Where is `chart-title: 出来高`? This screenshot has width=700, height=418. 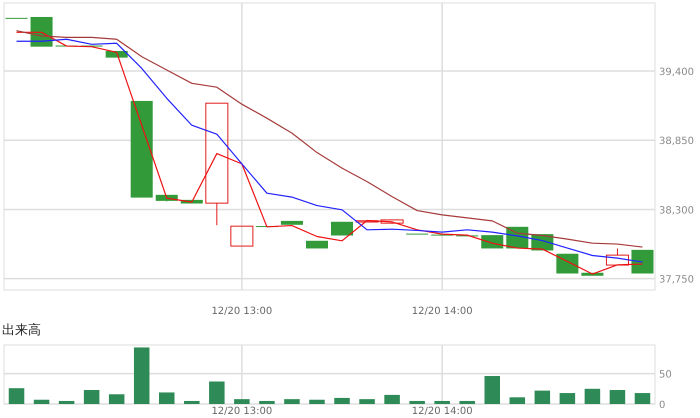 chart-title: 出来高 is located at coordinates (21, 330).